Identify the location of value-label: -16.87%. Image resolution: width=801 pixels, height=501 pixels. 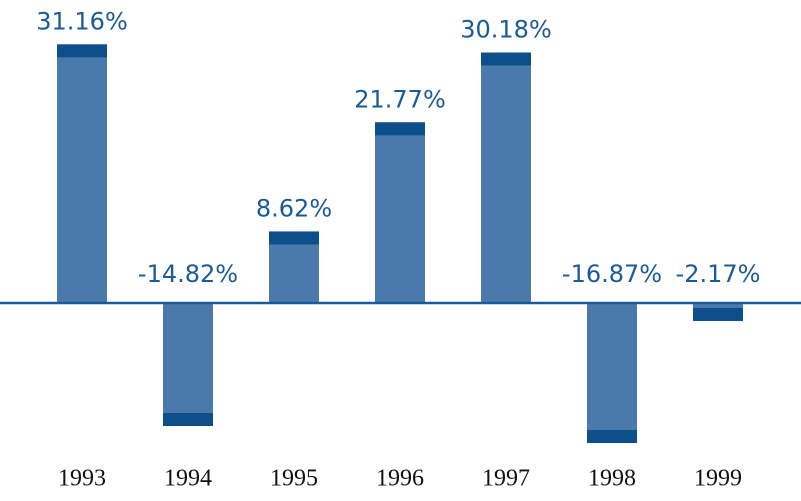
(612, 274).